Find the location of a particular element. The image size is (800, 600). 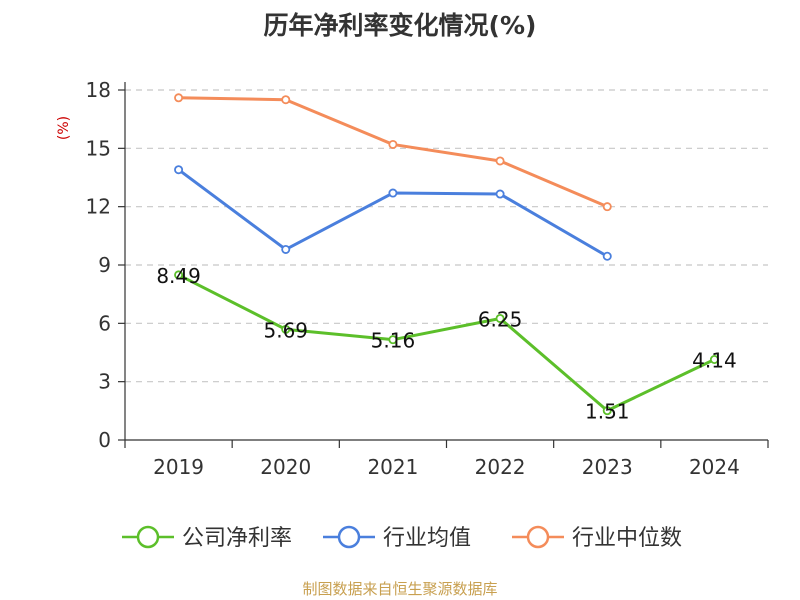

data-label: 5.16 is located at coordinates (393, 341).